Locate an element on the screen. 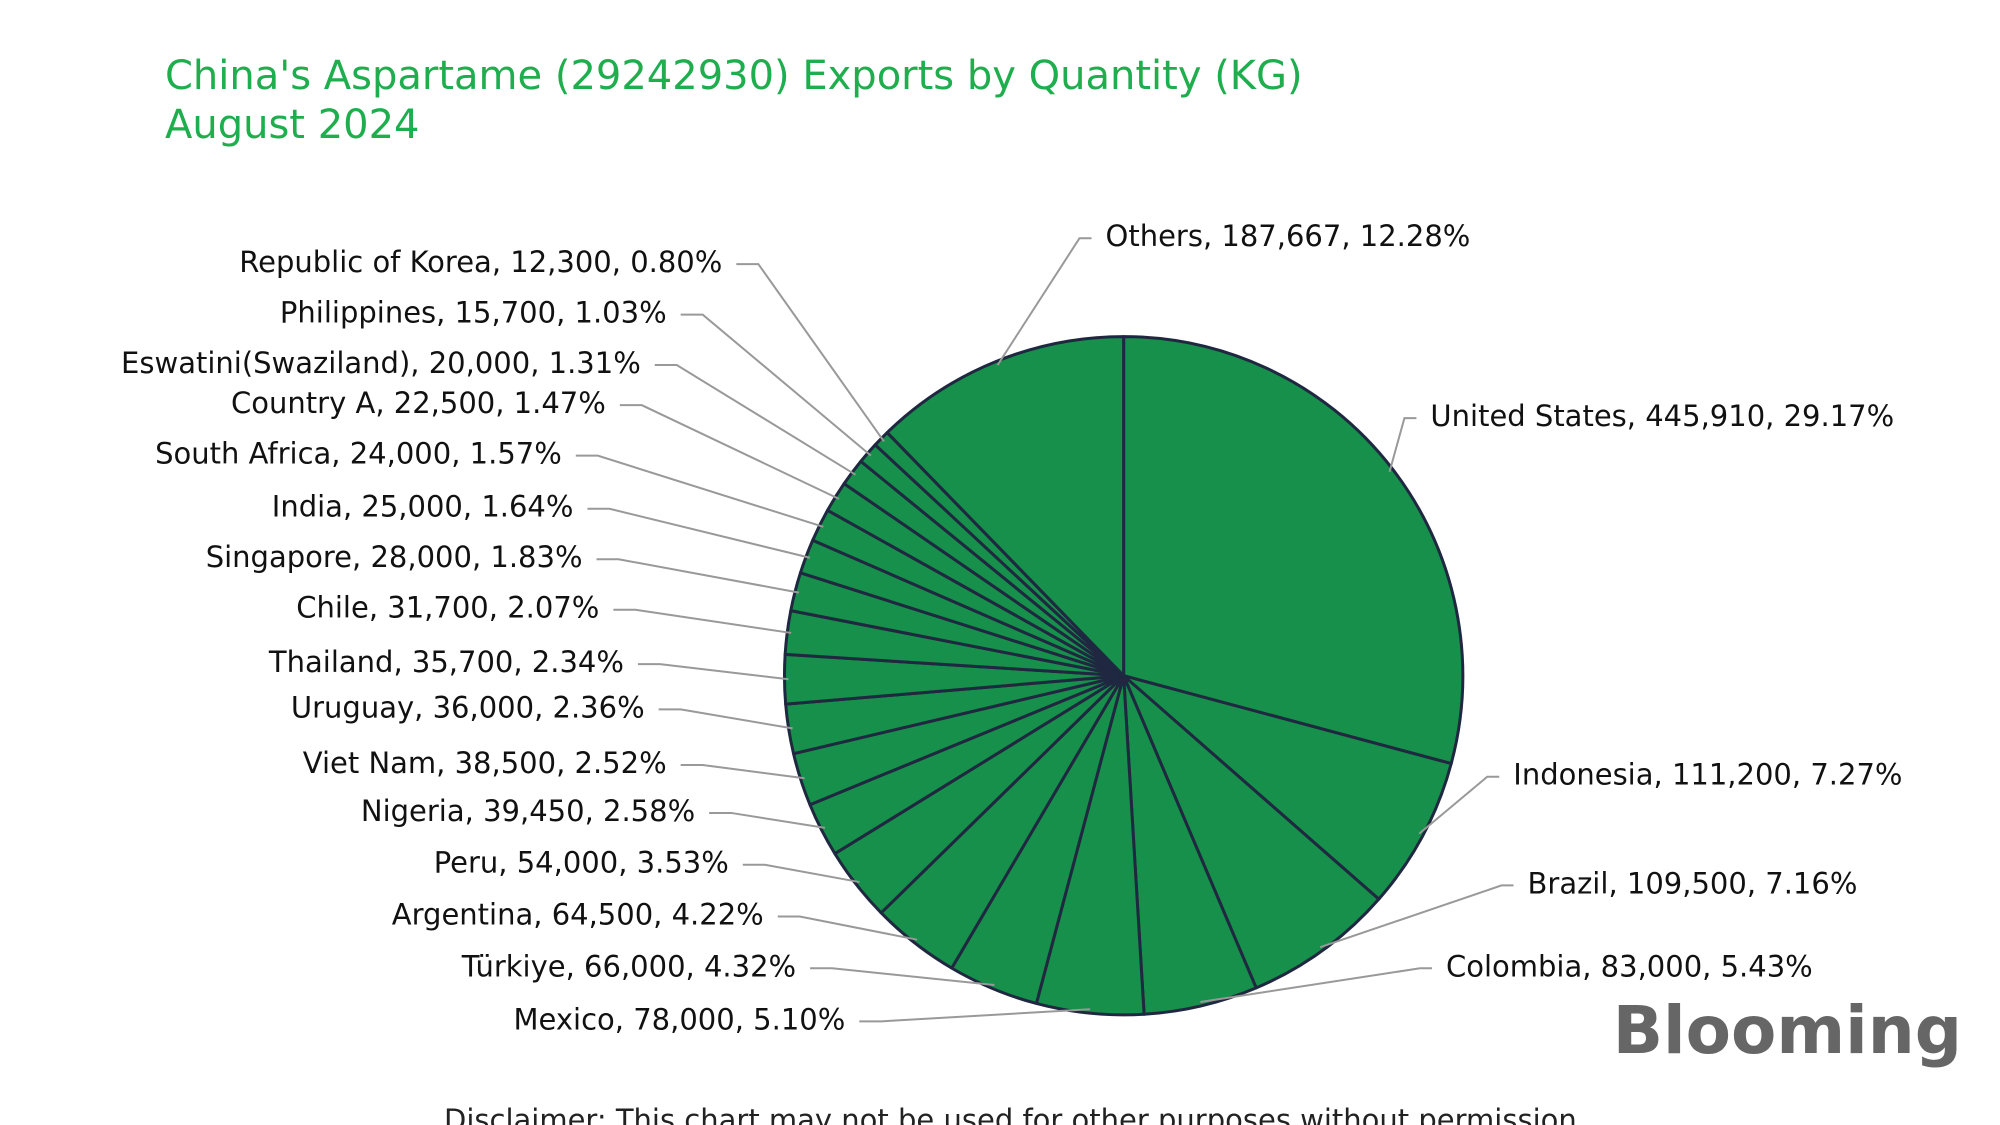  data-label: Country A, 22,500, 1.47% is located at coordinates (418, 403).